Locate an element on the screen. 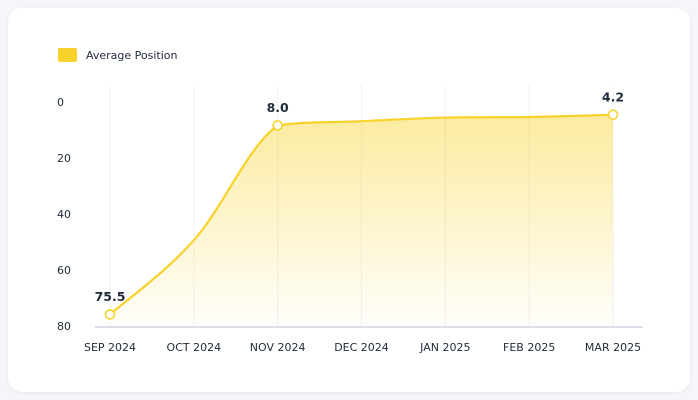 The image size is (698, 400). value-label: 8.0 is located at coordinates (278, 107).